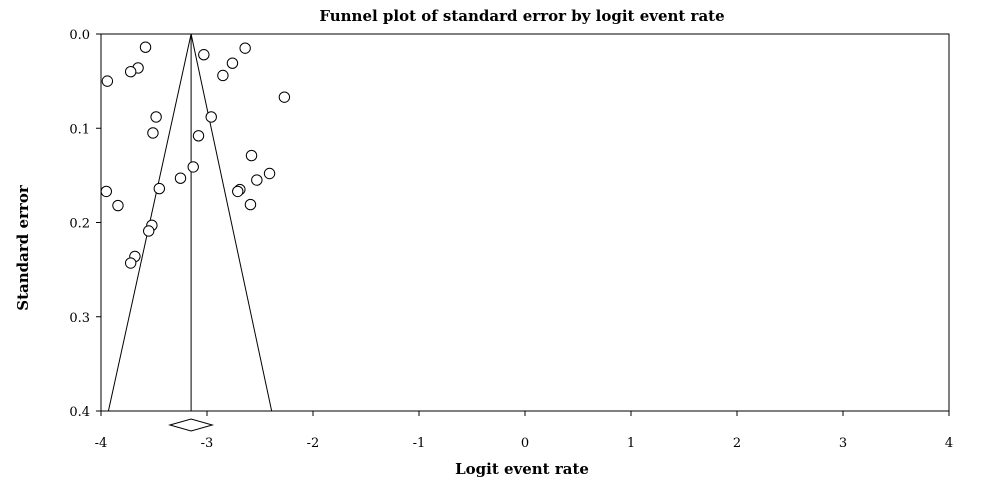 The width and height of the screenshot is (1000, 486). I want to click on y-tick-label: 0.4, so click(79, 412).